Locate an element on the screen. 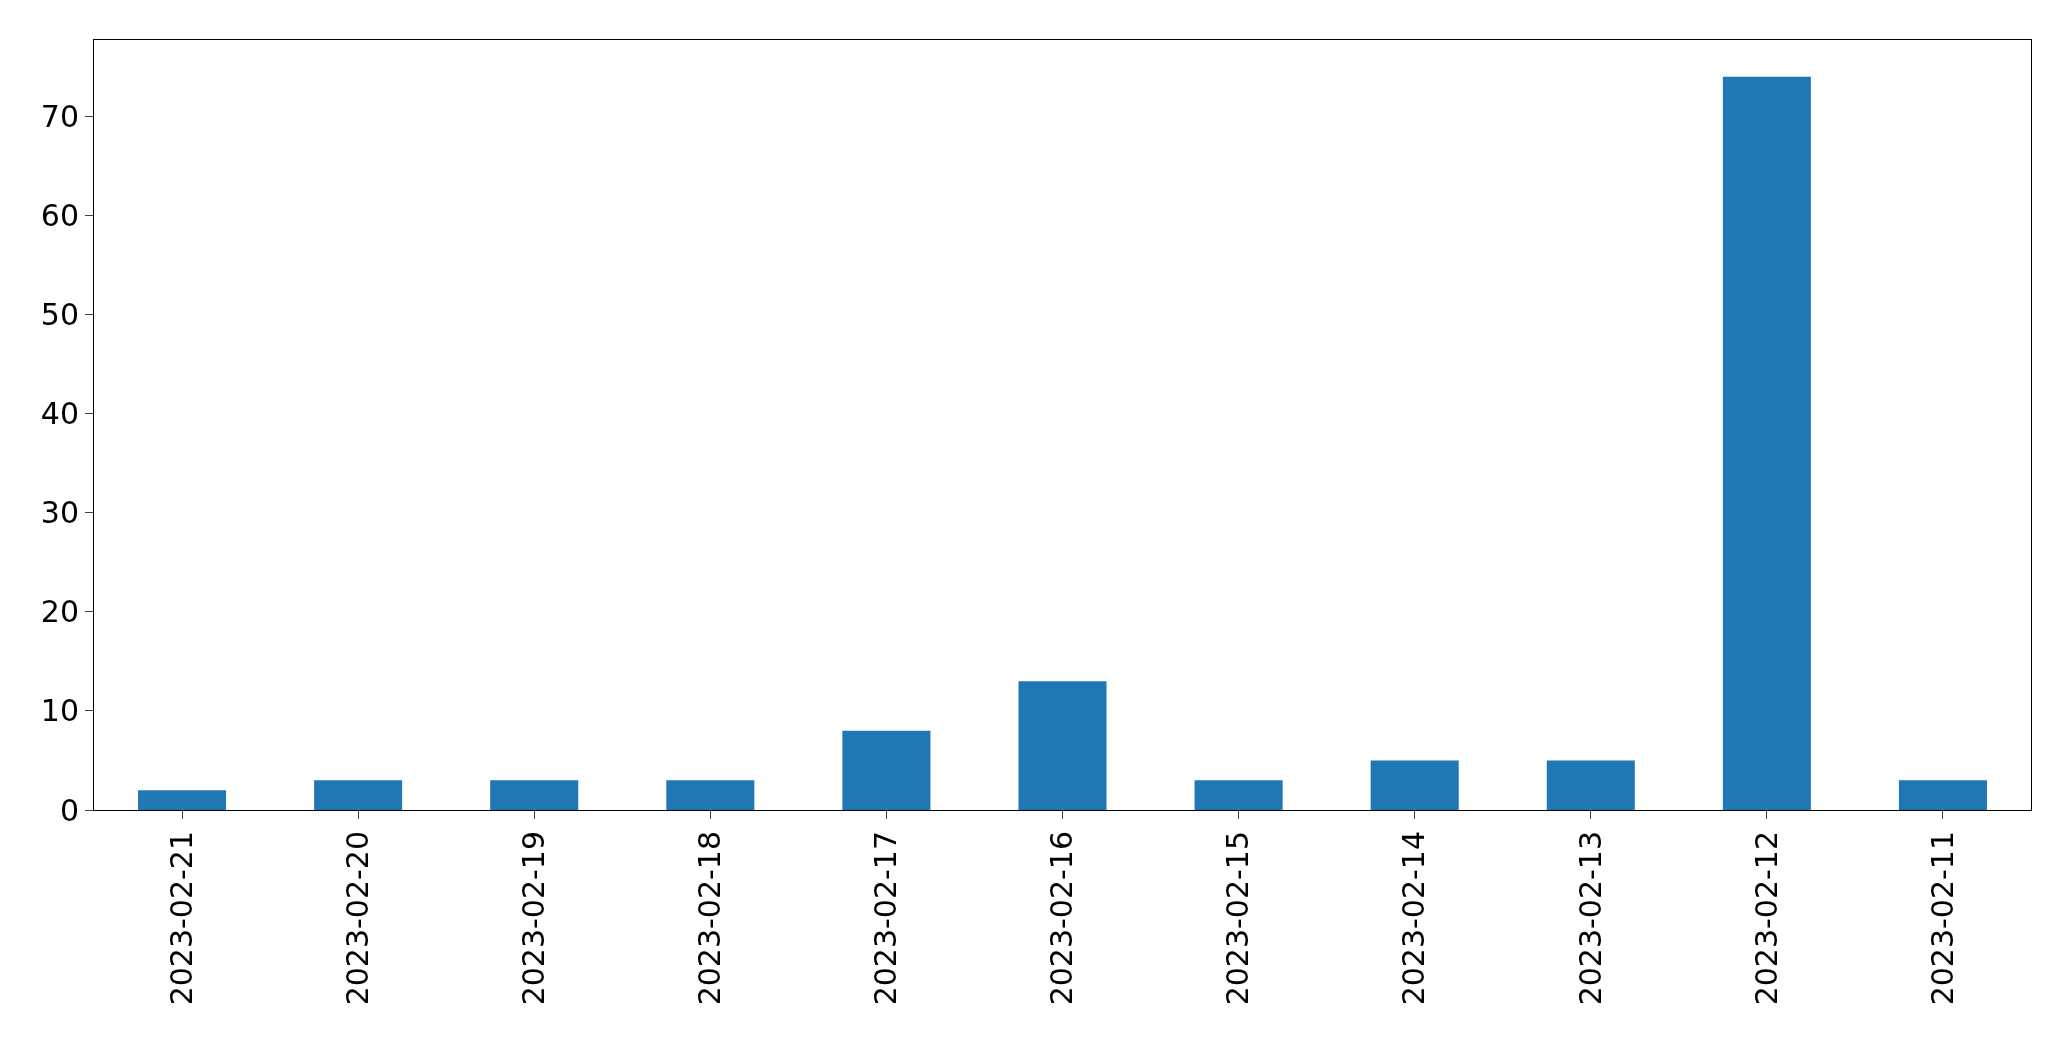 This screenshot has width=2071, height=1061. x-tick-label: 2023-02-21 is located at coordinates (181, 918).